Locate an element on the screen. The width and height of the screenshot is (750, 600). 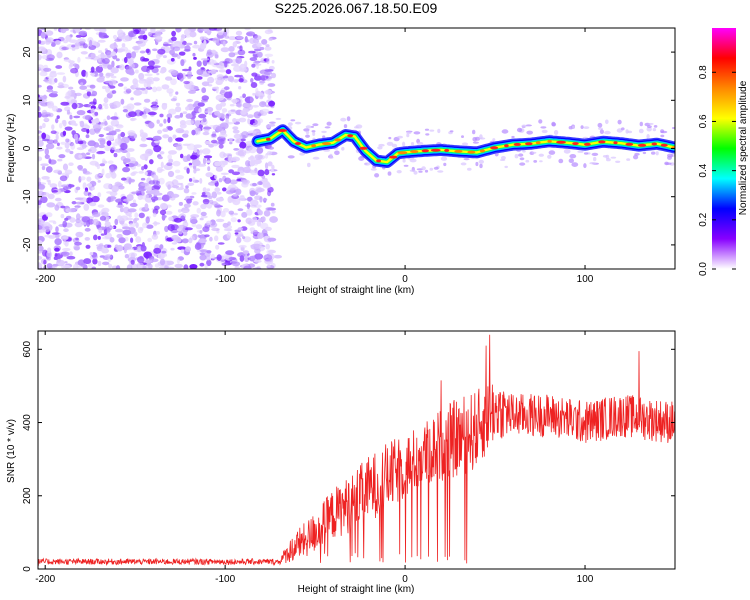
snr-x-axis-label: Height of straight line (km) is located at coordinates (356, 589).